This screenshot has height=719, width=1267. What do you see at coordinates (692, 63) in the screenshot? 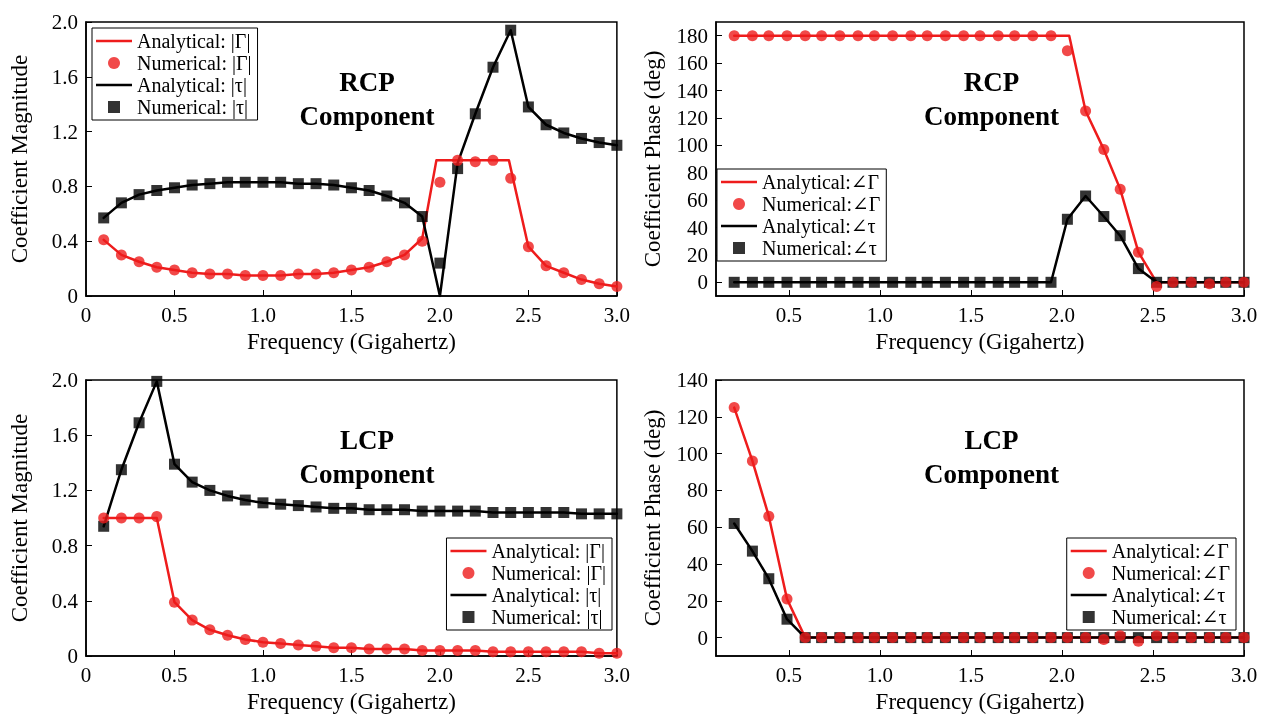
I see `y-tick-label: 160` at bounding box center [692, 63].